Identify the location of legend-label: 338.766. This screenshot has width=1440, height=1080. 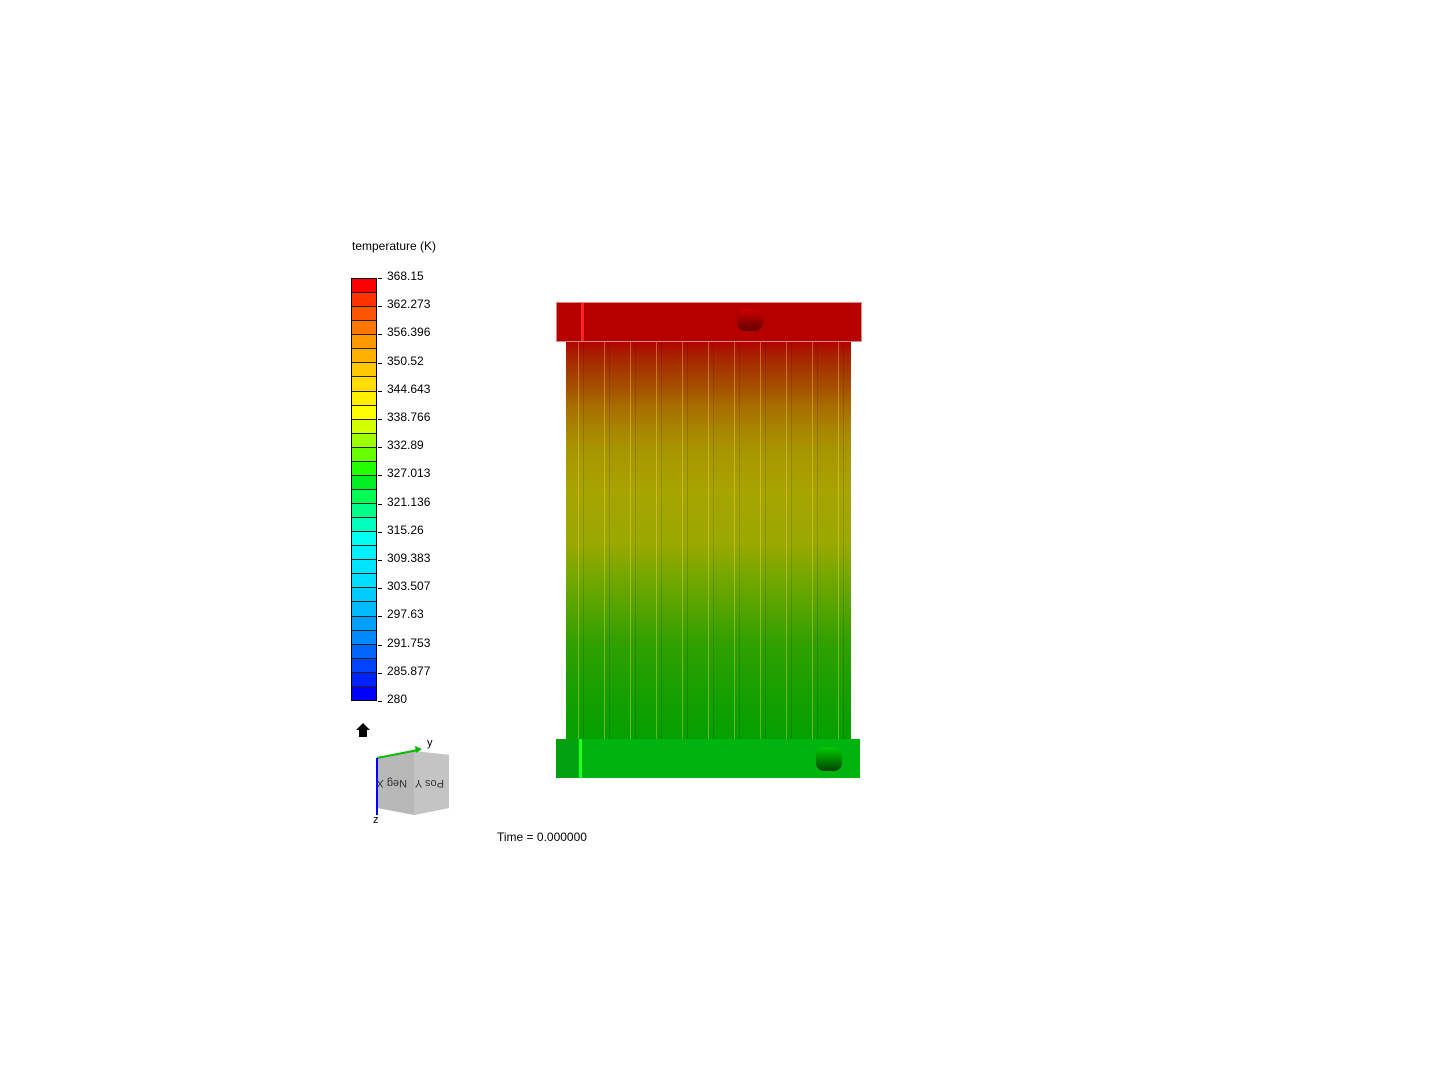
(409, 417).